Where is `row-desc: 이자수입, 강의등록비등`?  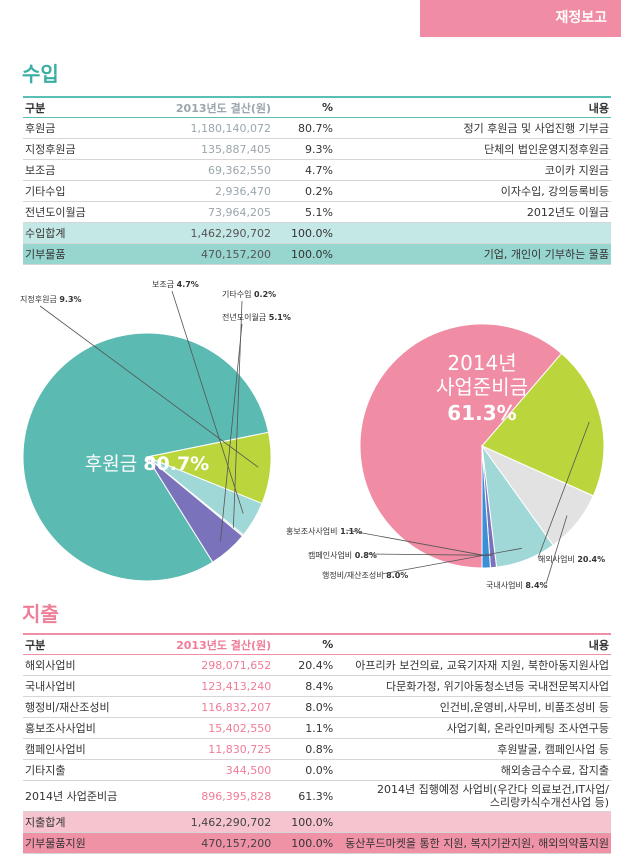
row-desc: 이자수입, 강의등록비등 is located at coordinates (473, 191).